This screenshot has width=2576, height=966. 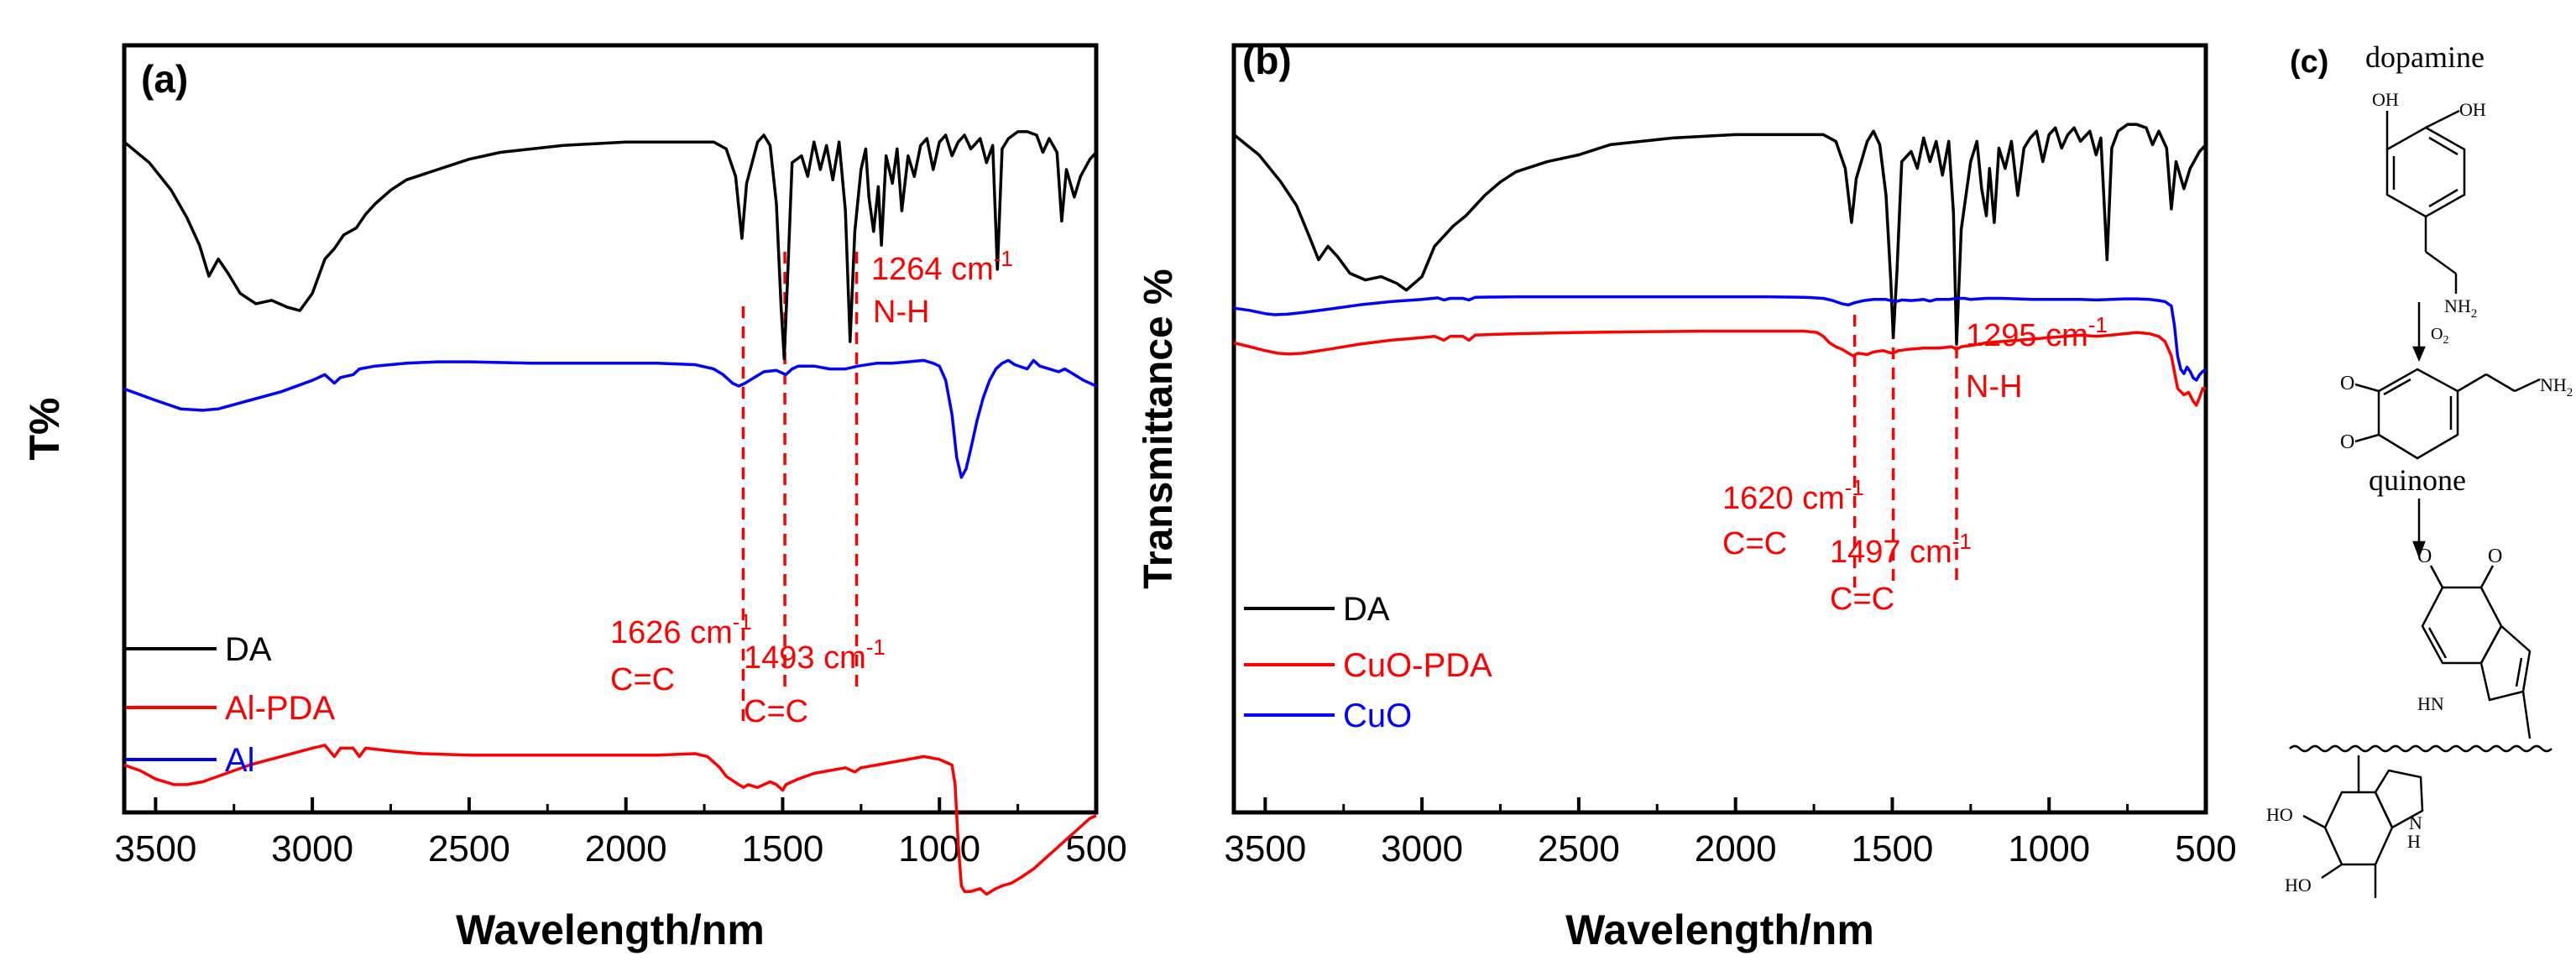 What do you see at coordinates (2417, 480) in the screenshot?
I see `quinone-label: quinone` at bounding box center [2417, 480].